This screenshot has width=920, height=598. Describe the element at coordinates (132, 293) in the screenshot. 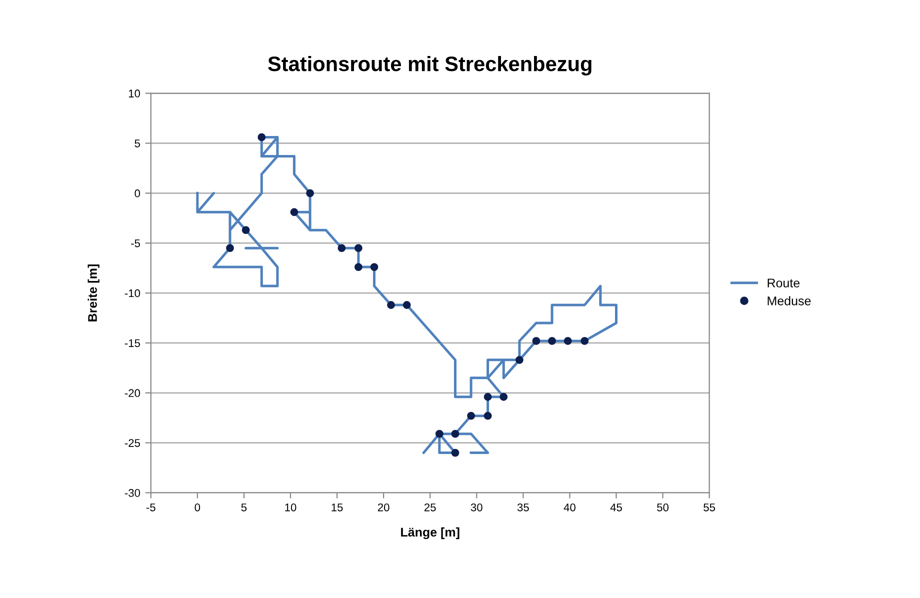

I see `y-tick-label: -10` at that location.